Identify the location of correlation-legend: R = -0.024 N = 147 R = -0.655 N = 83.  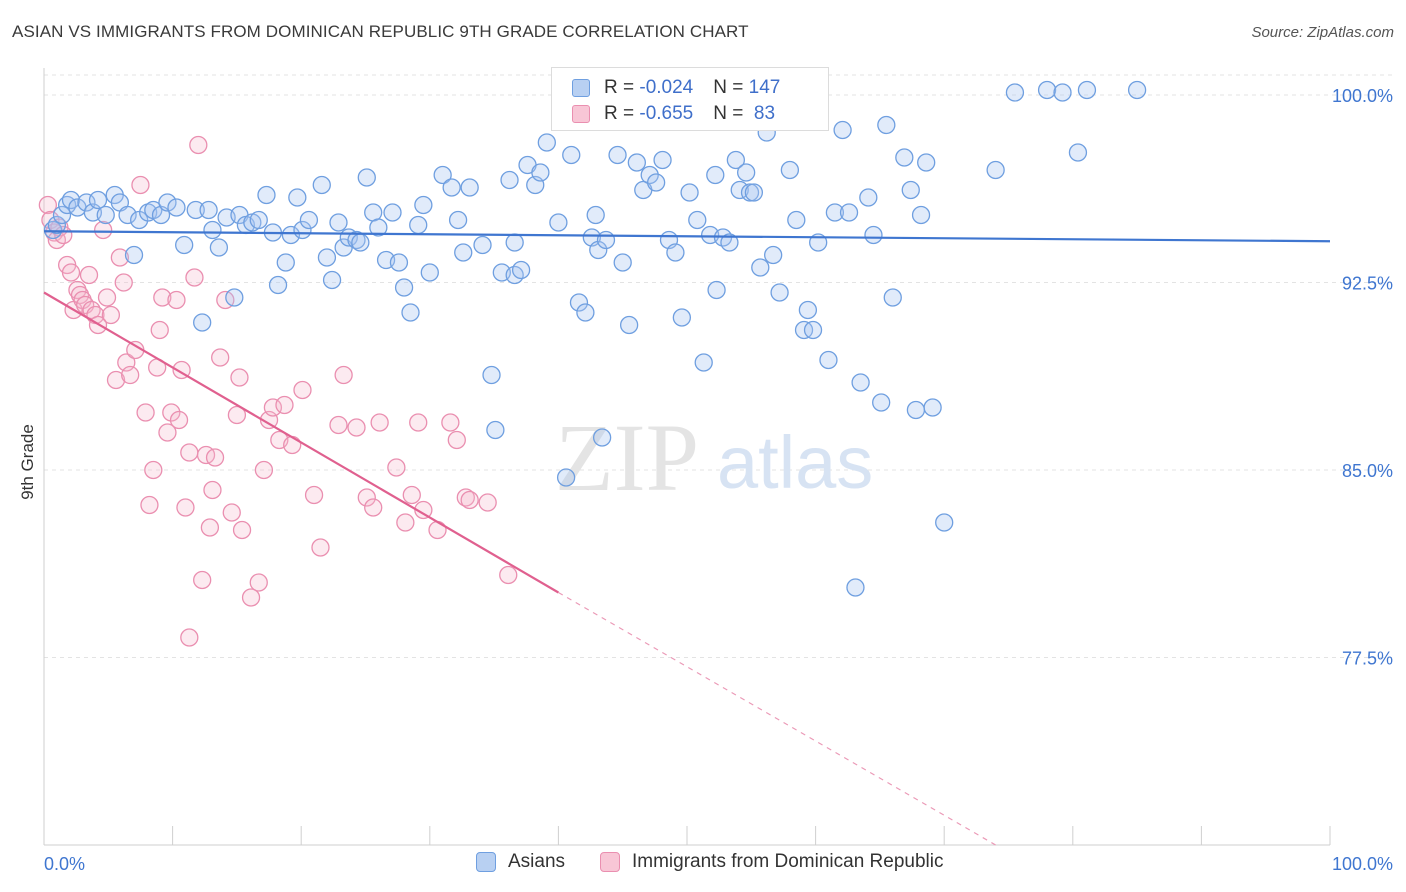
(690, 99).